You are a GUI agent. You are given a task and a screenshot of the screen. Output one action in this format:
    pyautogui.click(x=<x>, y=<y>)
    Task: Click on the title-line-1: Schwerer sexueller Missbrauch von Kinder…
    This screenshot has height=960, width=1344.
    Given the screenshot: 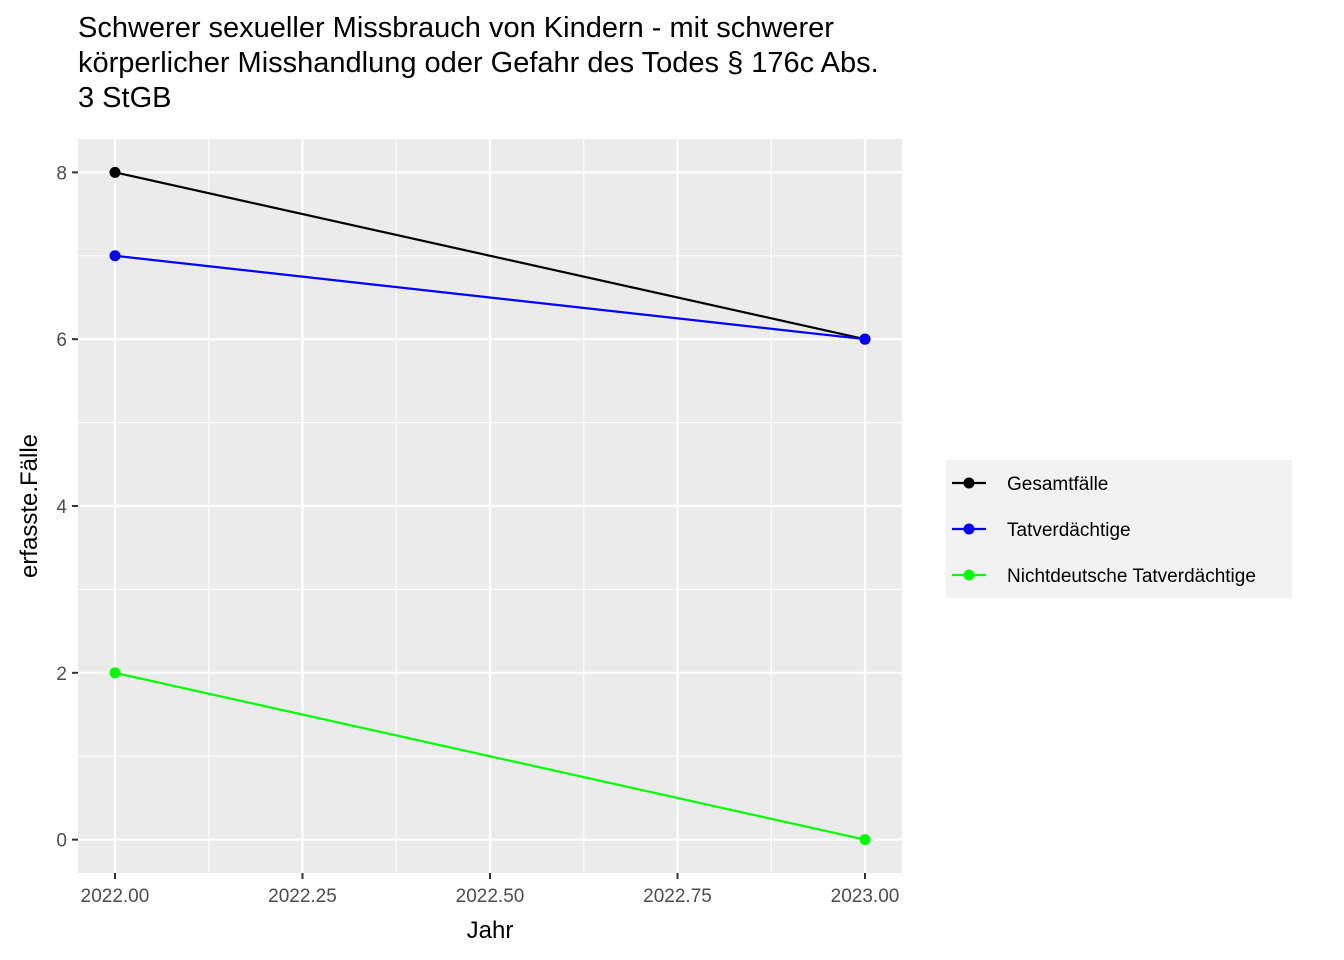 What is the action you would take?
    pyautogui.click(x=456, y=28)
    